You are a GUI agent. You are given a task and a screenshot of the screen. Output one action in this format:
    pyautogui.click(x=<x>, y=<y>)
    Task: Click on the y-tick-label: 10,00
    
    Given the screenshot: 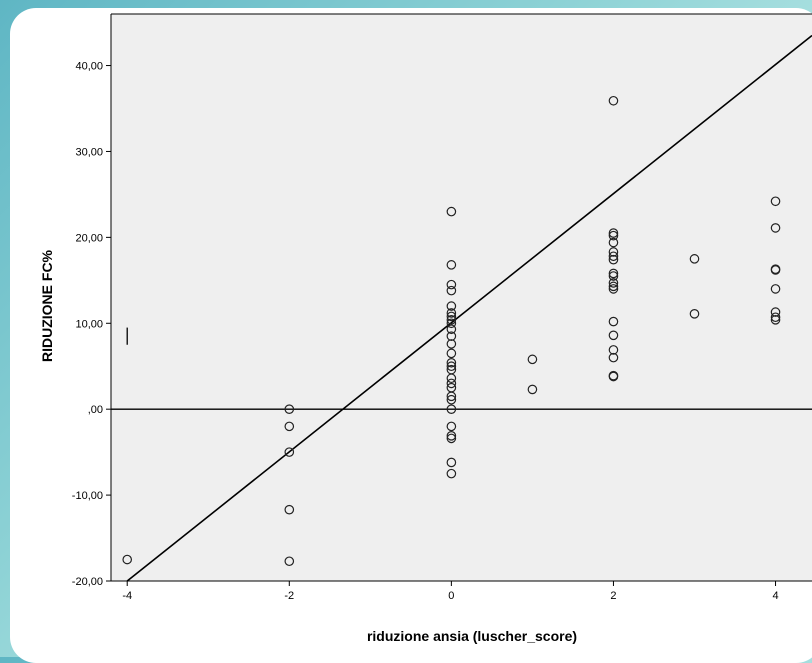 What is the action you would take?
    pyautogui.click(x=89, y=324)
    